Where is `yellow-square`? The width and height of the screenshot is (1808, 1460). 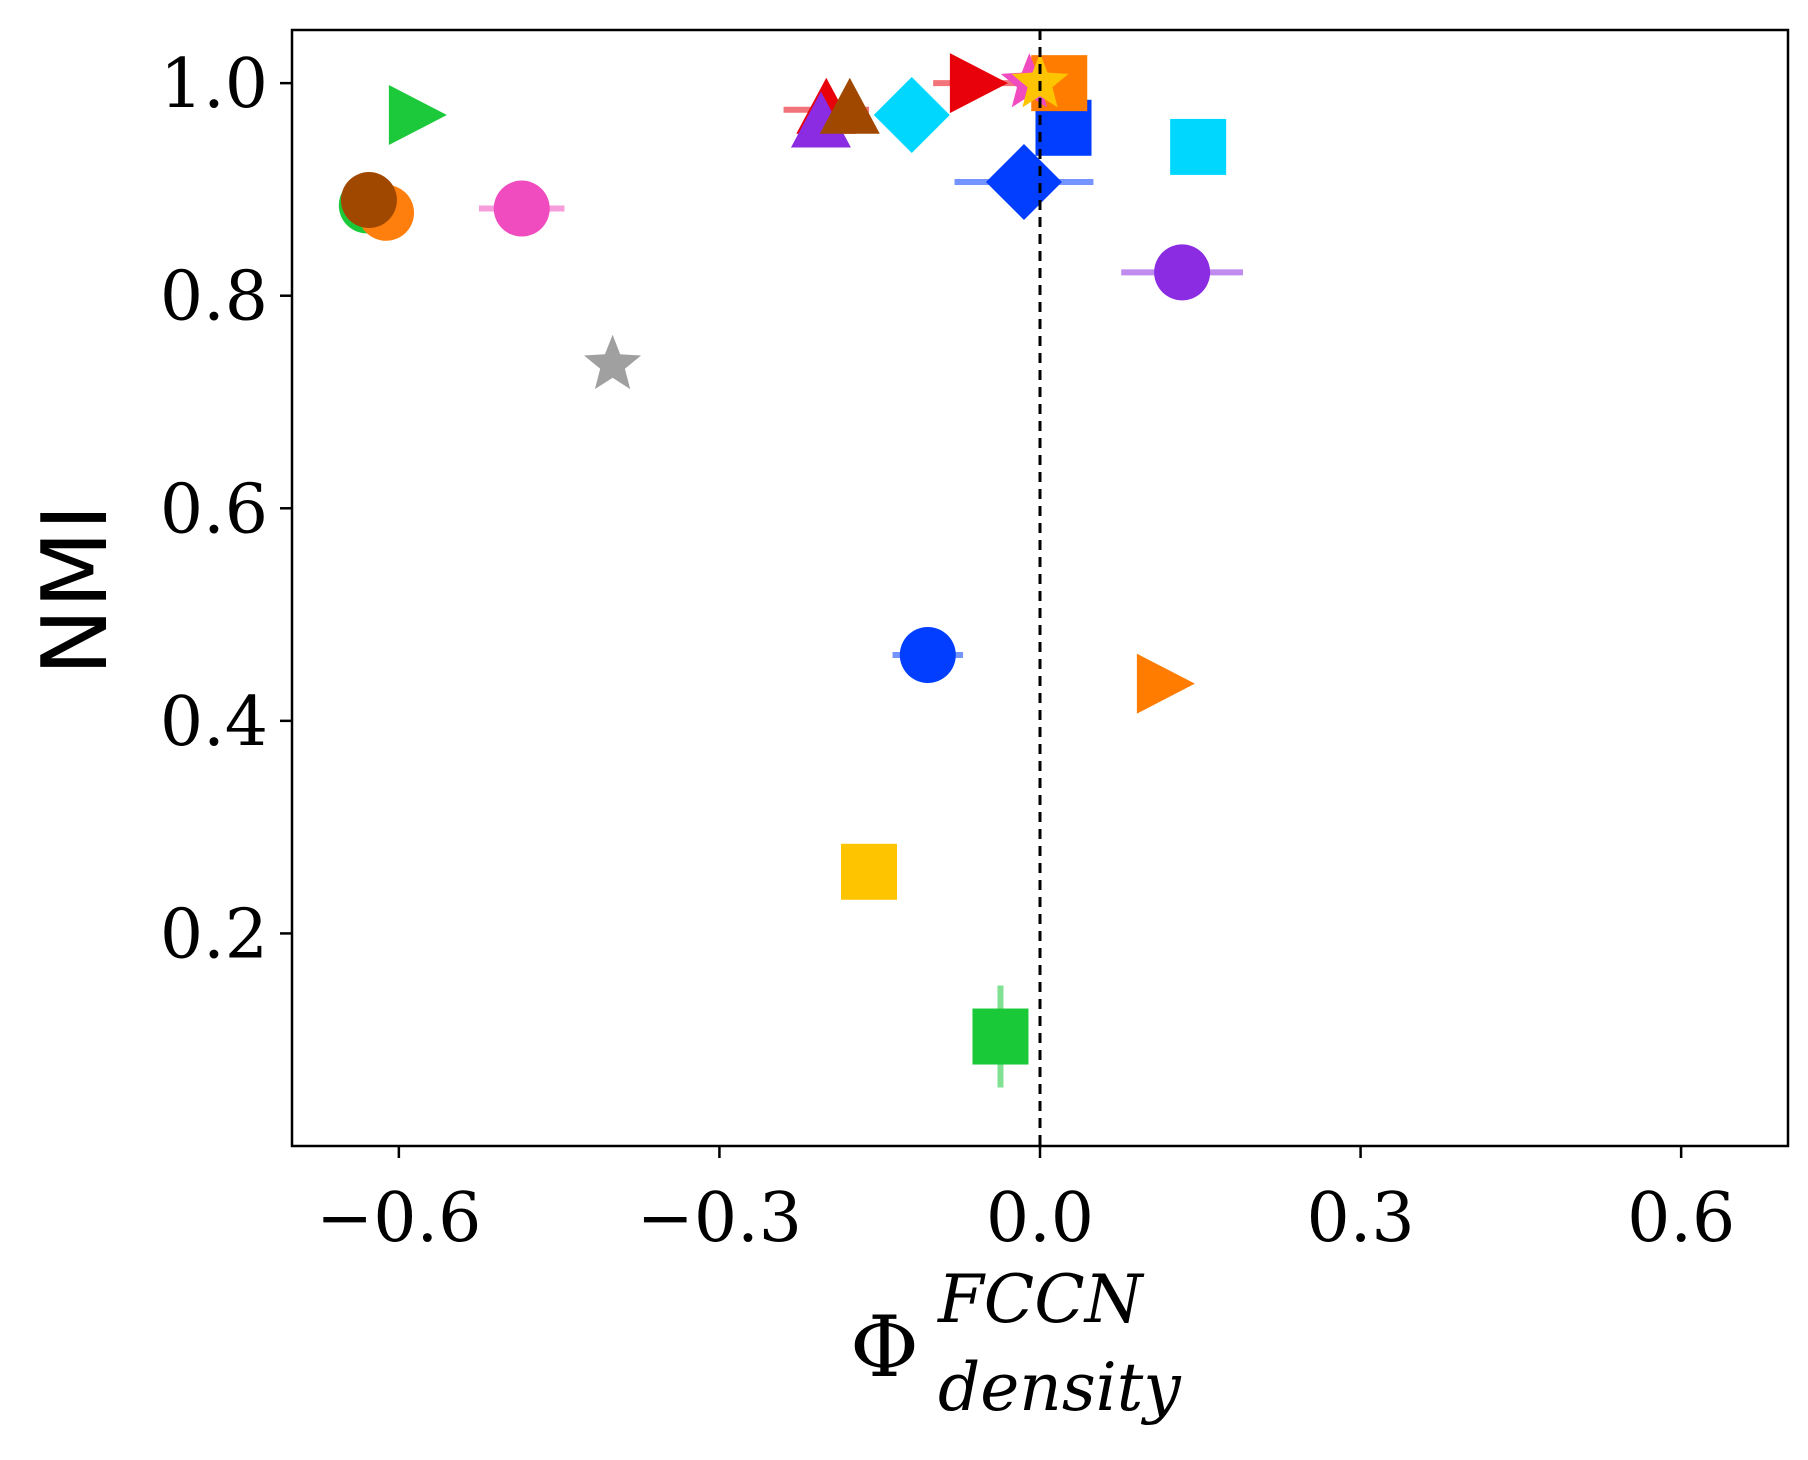
yellow-square is located at coordinates (869, 871).